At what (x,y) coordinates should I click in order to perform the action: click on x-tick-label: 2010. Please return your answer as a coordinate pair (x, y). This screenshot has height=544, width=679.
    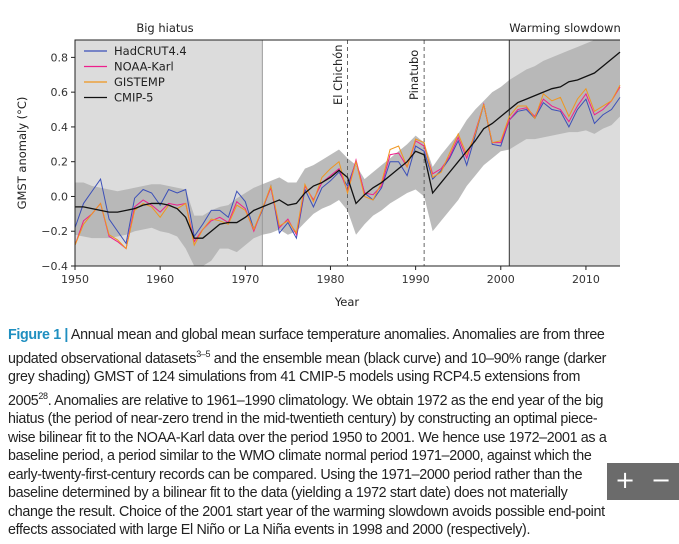
    Looking at the image, I should click on (586, 279).